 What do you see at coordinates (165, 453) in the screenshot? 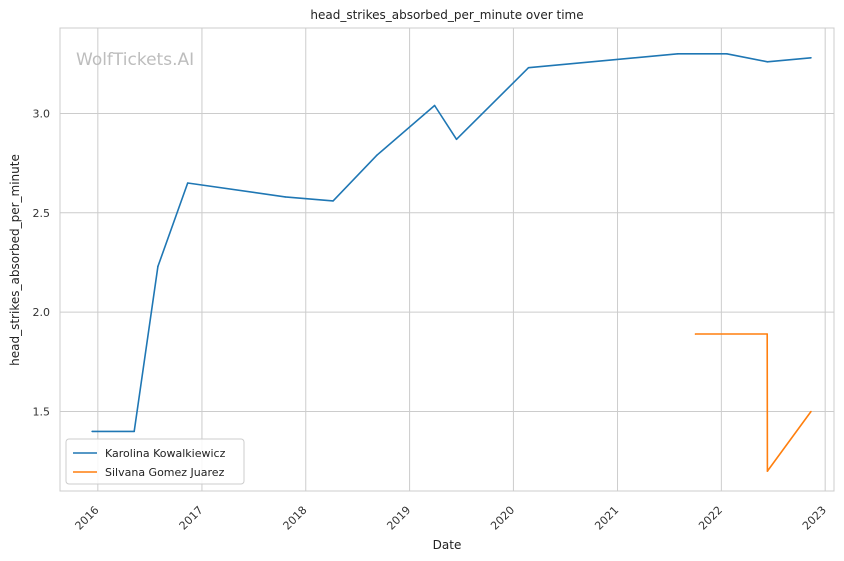
I see `legend-label-karolina: Karolina Kowalkiewicz` at bounding box center [165, 453].